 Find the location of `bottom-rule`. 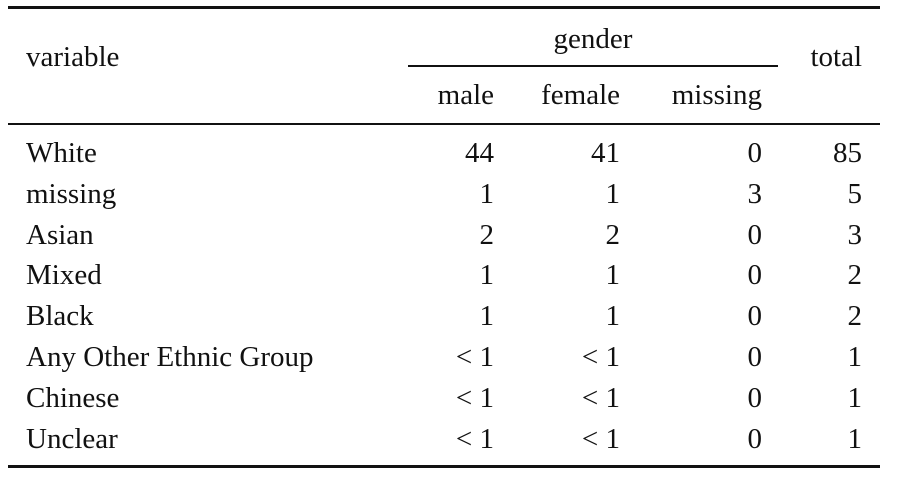

bottom-rule is located at coordinates (444, 466).